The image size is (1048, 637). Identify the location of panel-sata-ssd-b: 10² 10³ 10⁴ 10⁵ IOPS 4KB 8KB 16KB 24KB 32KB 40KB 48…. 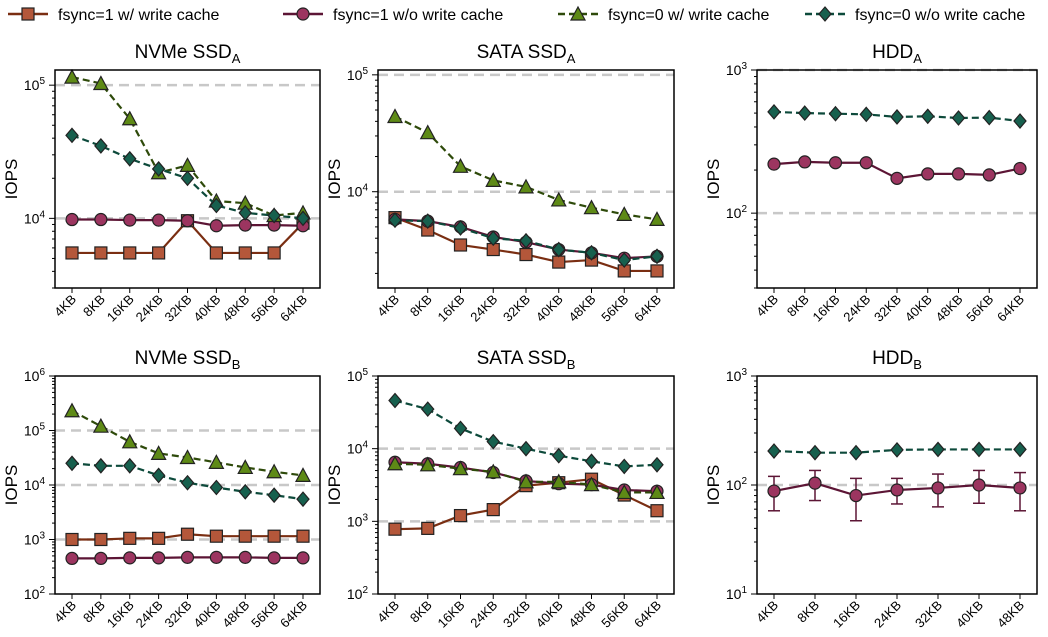
(500, 489).